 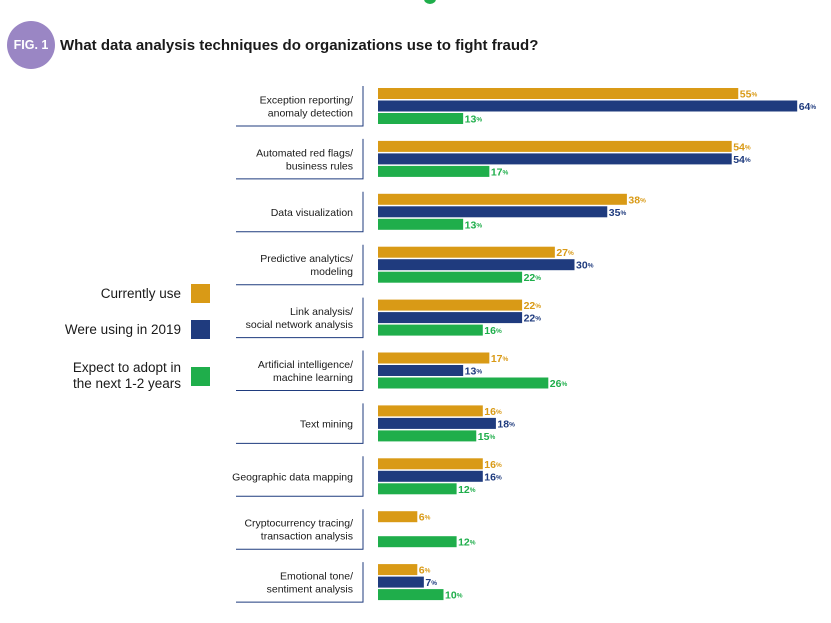 I want to click on figure-badge: FIG. 1, so click(x=31, y=45).